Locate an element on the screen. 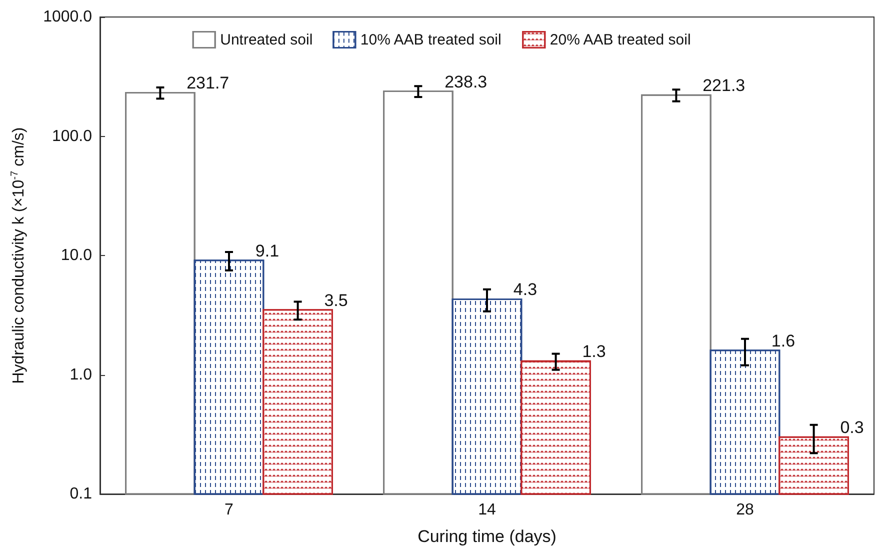 The height and width of the screenshot is (552, 884). data-label: 0.3 is located at coordinates (852, 428).